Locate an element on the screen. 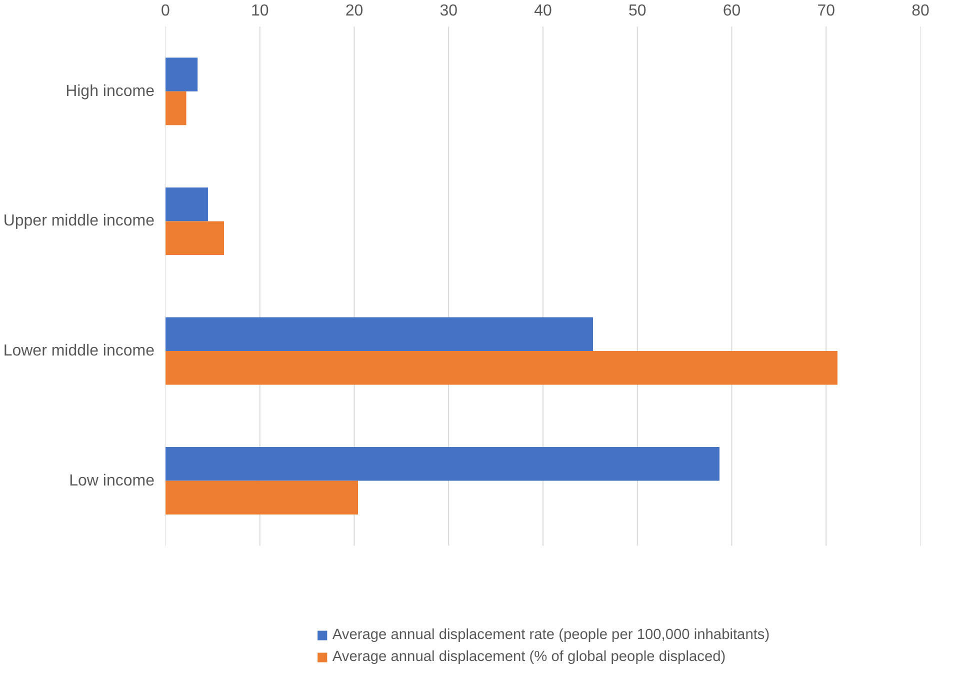  y-tick-label: Upper middle income is located at coordinates (79, 221).